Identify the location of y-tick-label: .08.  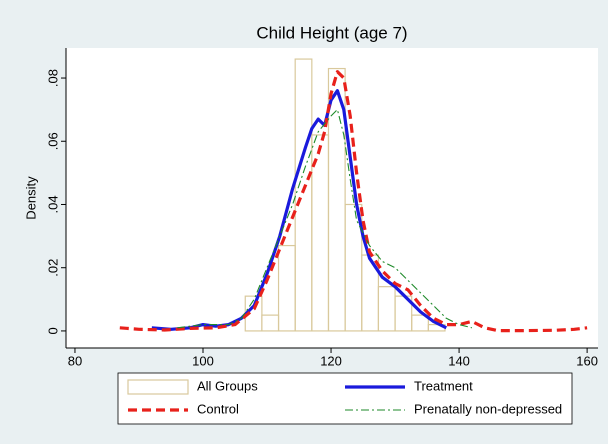
(52, 78).